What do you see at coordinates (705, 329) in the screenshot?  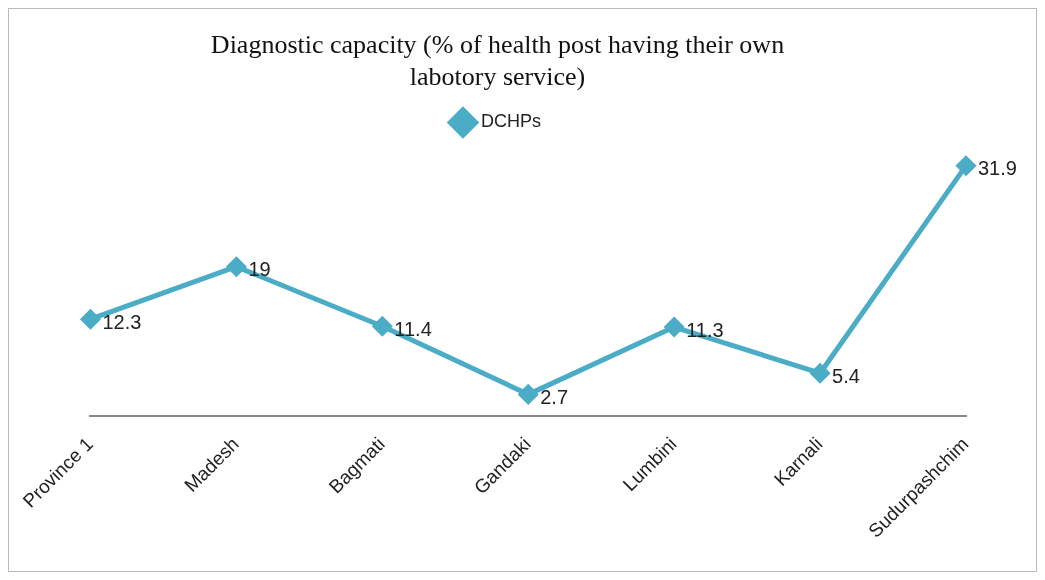 I see `data-label: 11.3` at bounding box center [705, 329].